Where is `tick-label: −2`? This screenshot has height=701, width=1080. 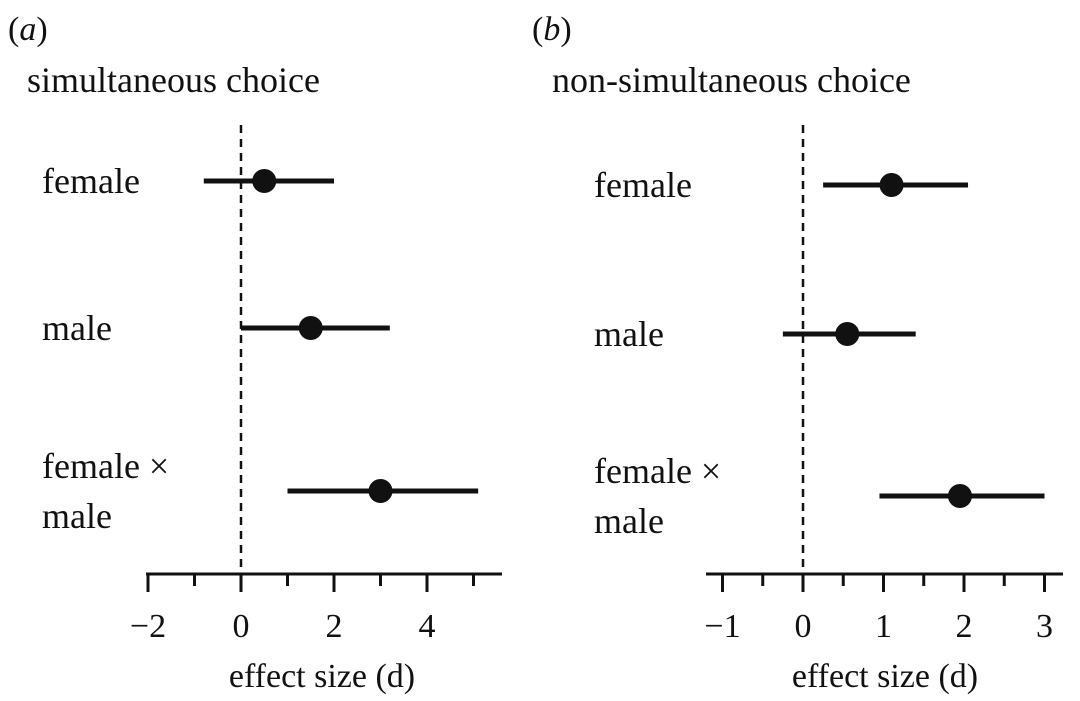 tick-label: −2 is located at coordinates (148, 626).